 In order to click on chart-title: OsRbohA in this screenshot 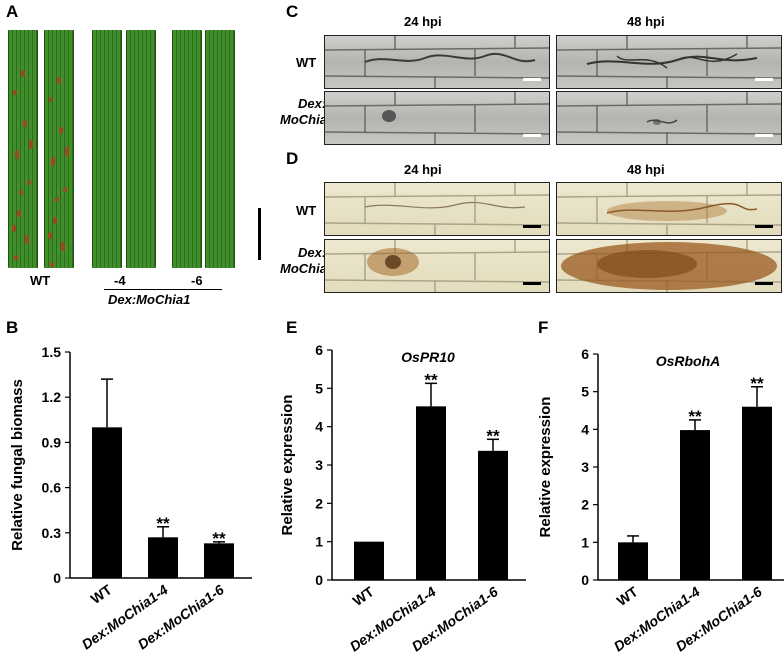, I will do `click(688, 361)`.